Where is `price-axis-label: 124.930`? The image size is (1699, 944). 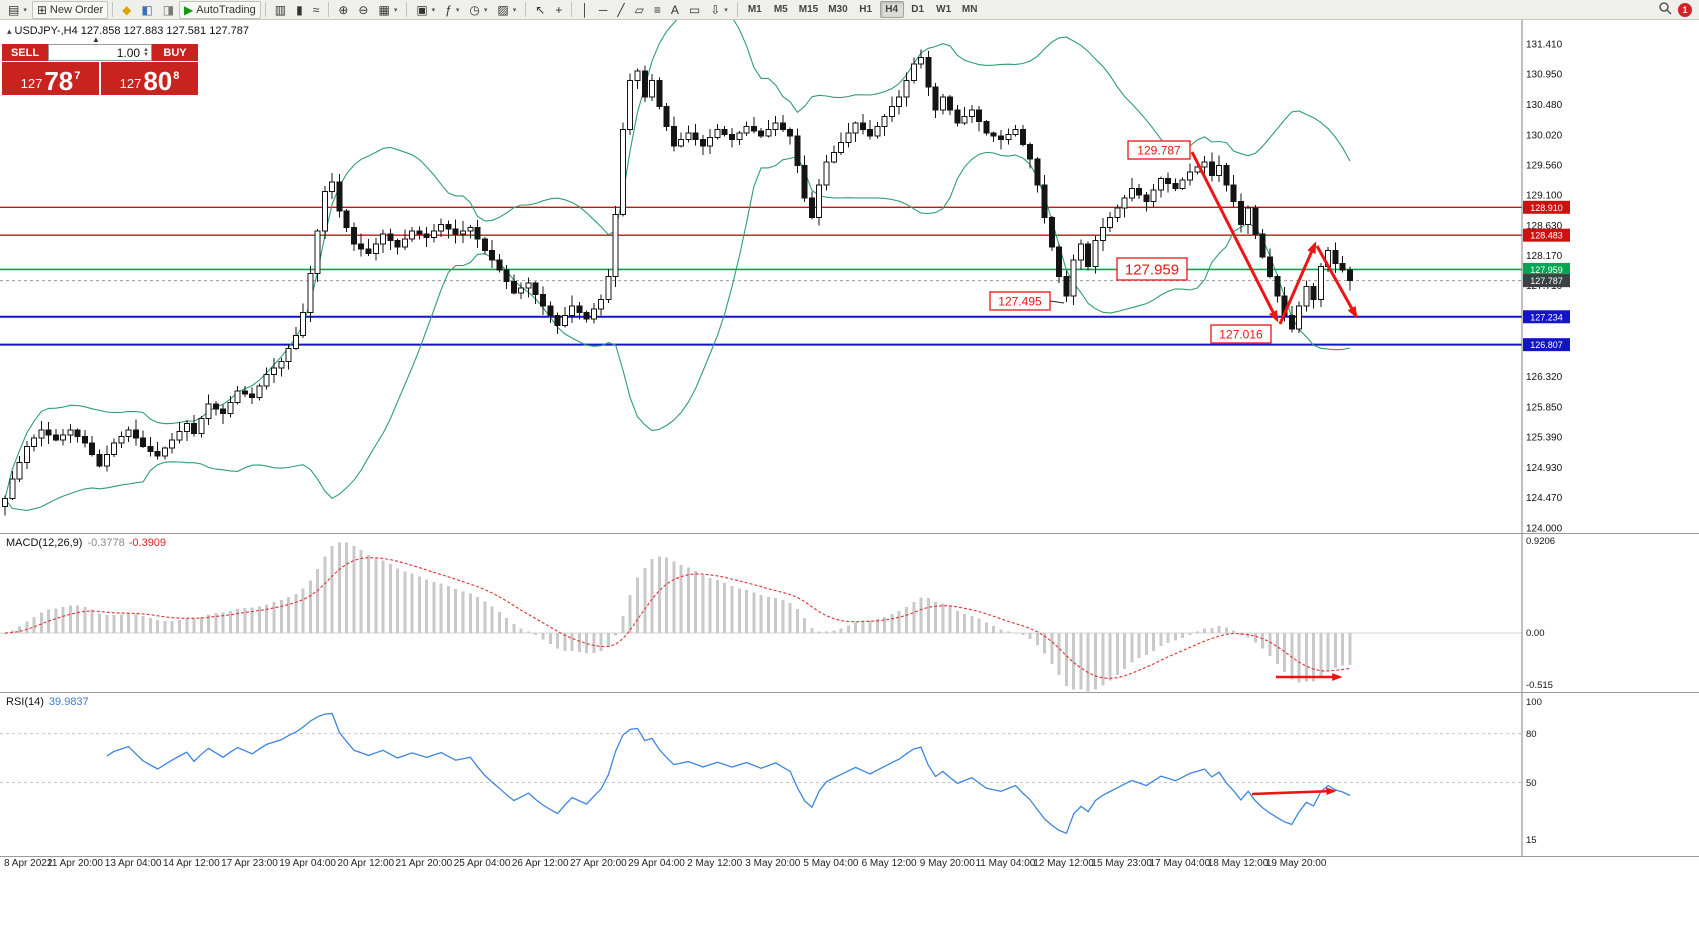
price-axis-label: 124.930 is located at coordinates (1544, 468).